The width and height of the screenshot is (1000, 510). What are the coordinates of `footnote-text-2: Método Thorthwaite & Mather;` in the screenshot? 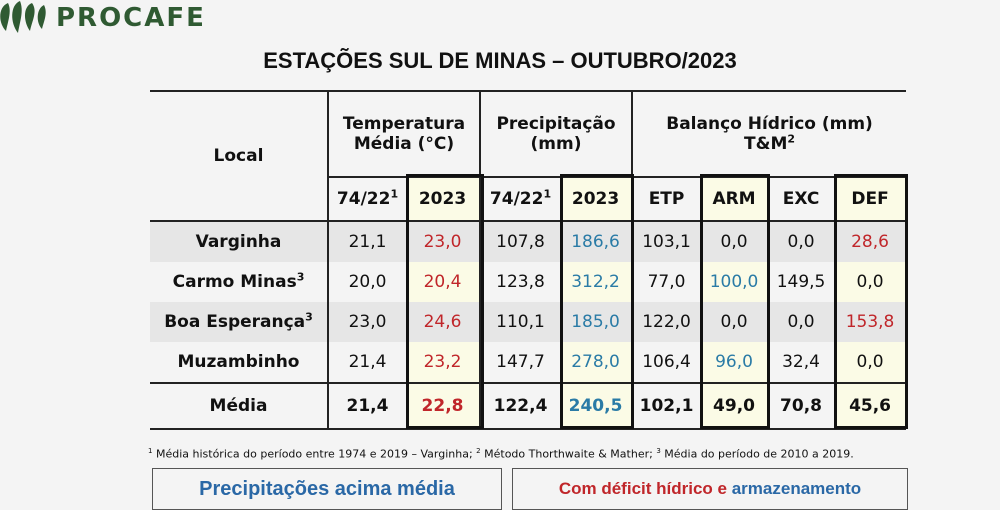 It's located at (568, 454).